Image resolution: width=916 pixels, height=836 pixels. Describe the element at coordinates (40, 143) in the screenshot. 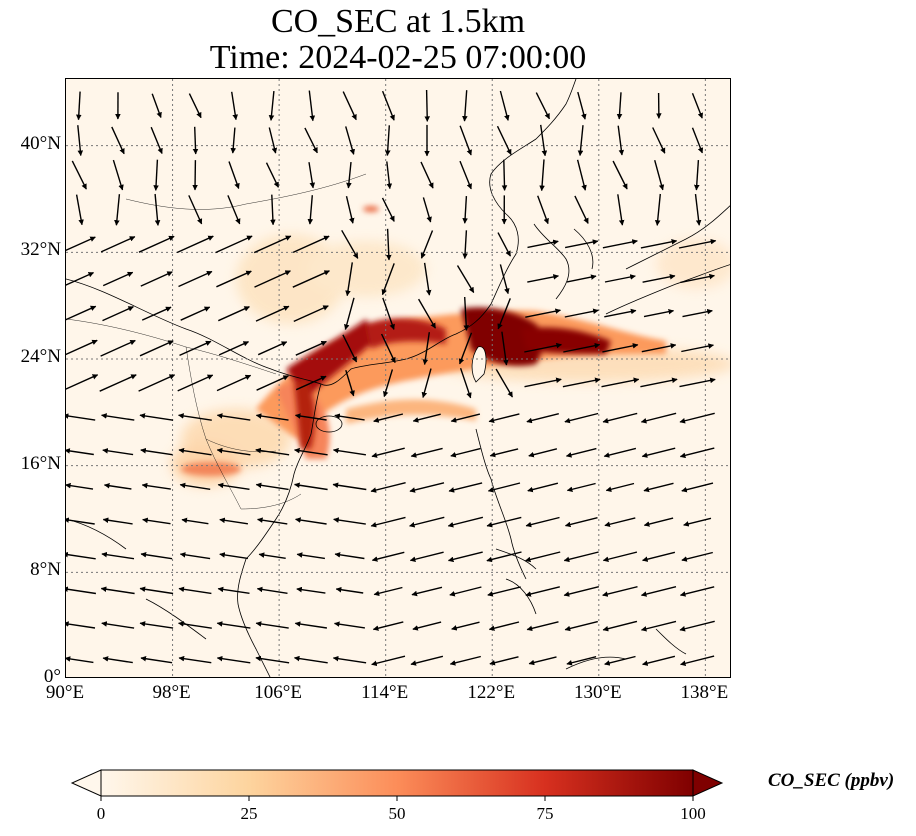

I see `lat-tick-label: 40°N` at that location.